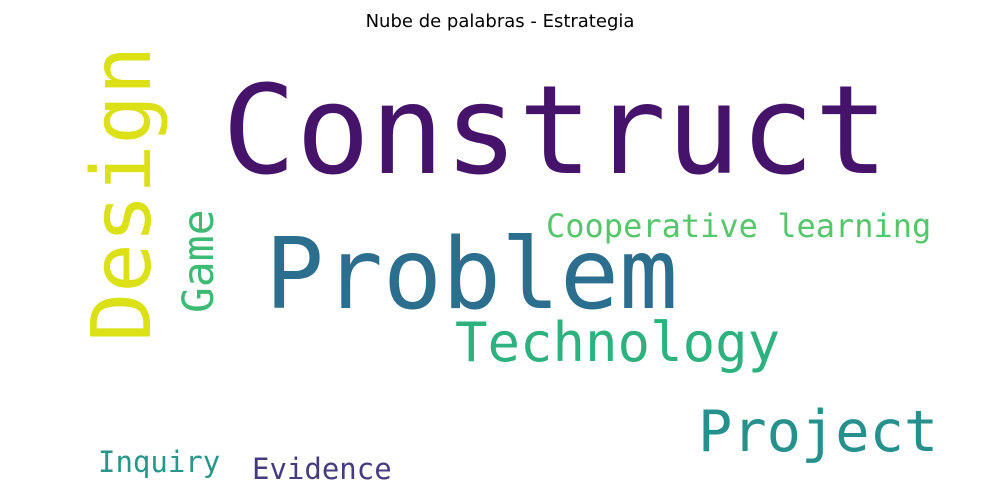 Image resolution: width=1000 pixels, height=500 pixels. What do you see at coordinates (199, 261) in the screenshot?
I see `word-game: Game` at bounding box center [199, 261].